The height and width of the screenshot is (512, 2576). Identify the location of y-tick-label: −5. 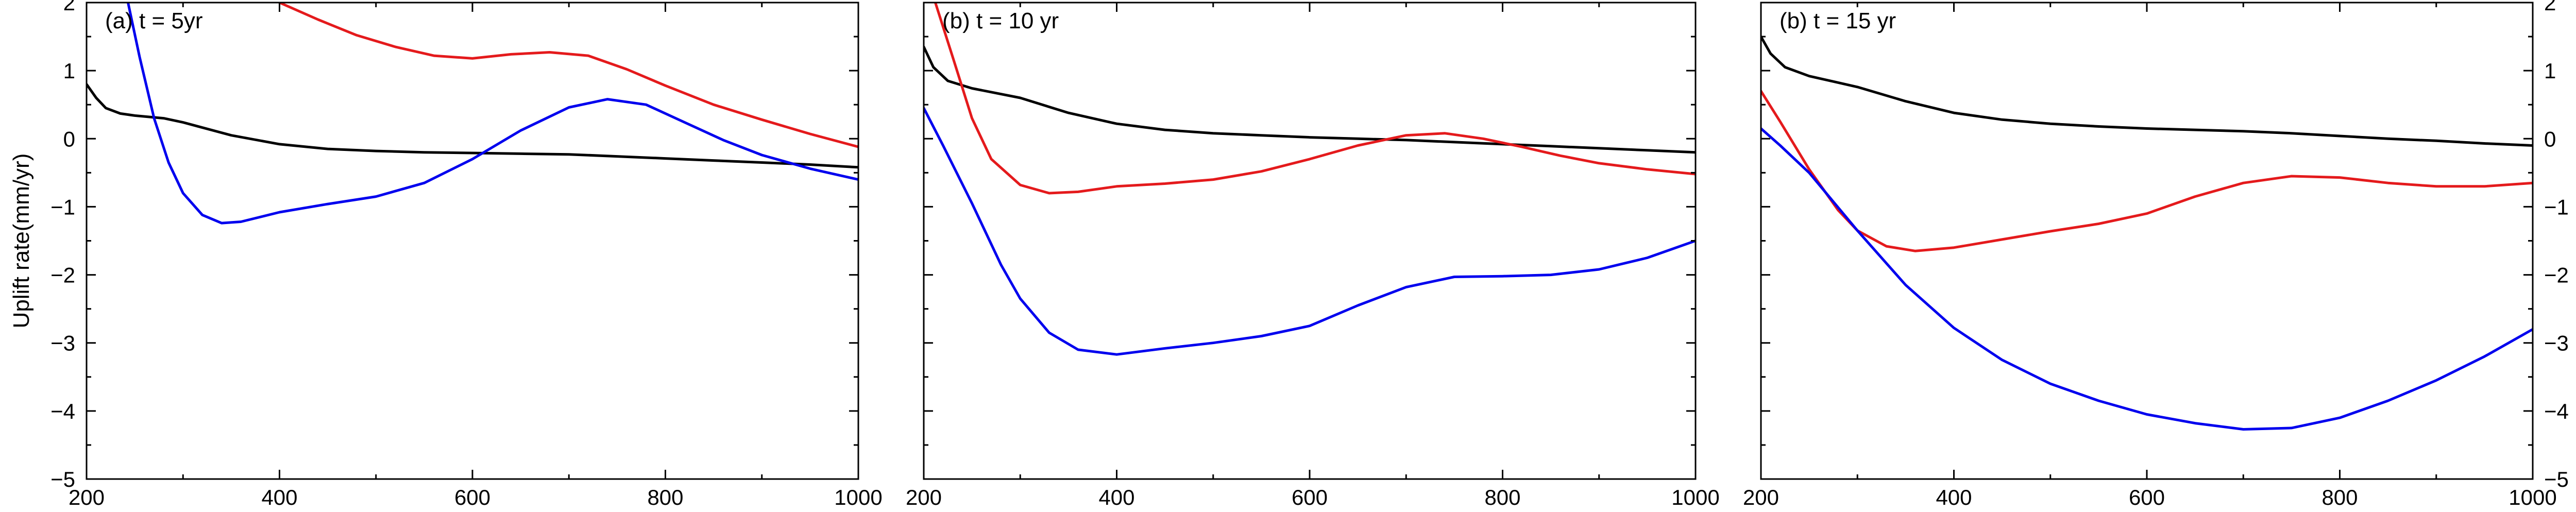
(62, 479).